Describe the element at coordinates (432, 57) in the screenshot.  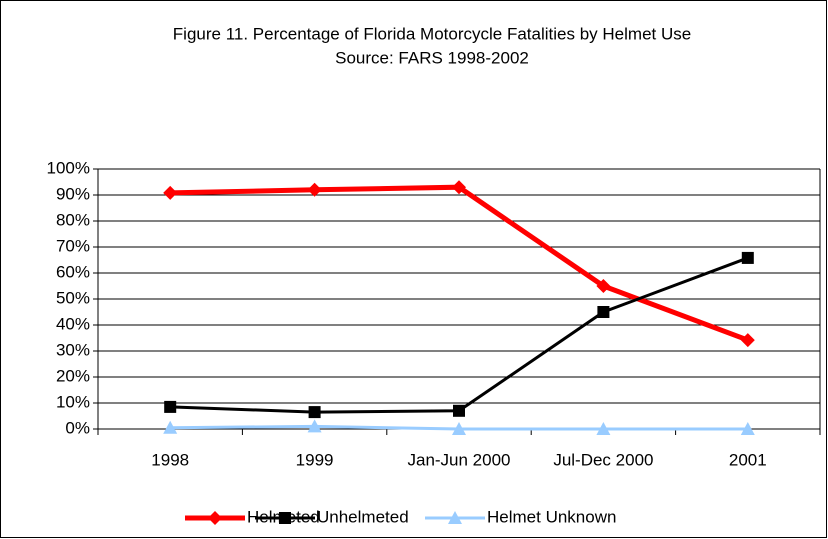
I see `chart-subtitle: Source: FARS 1998-2002` at that location.